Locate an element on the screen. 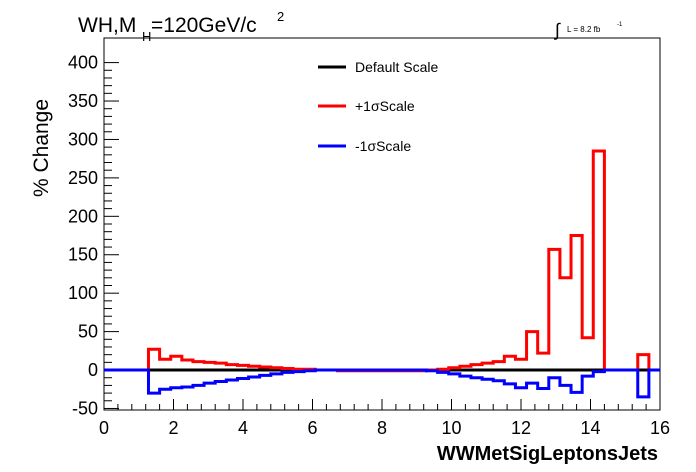  x-tick-label: 4 is located at coordinates (243, 428).